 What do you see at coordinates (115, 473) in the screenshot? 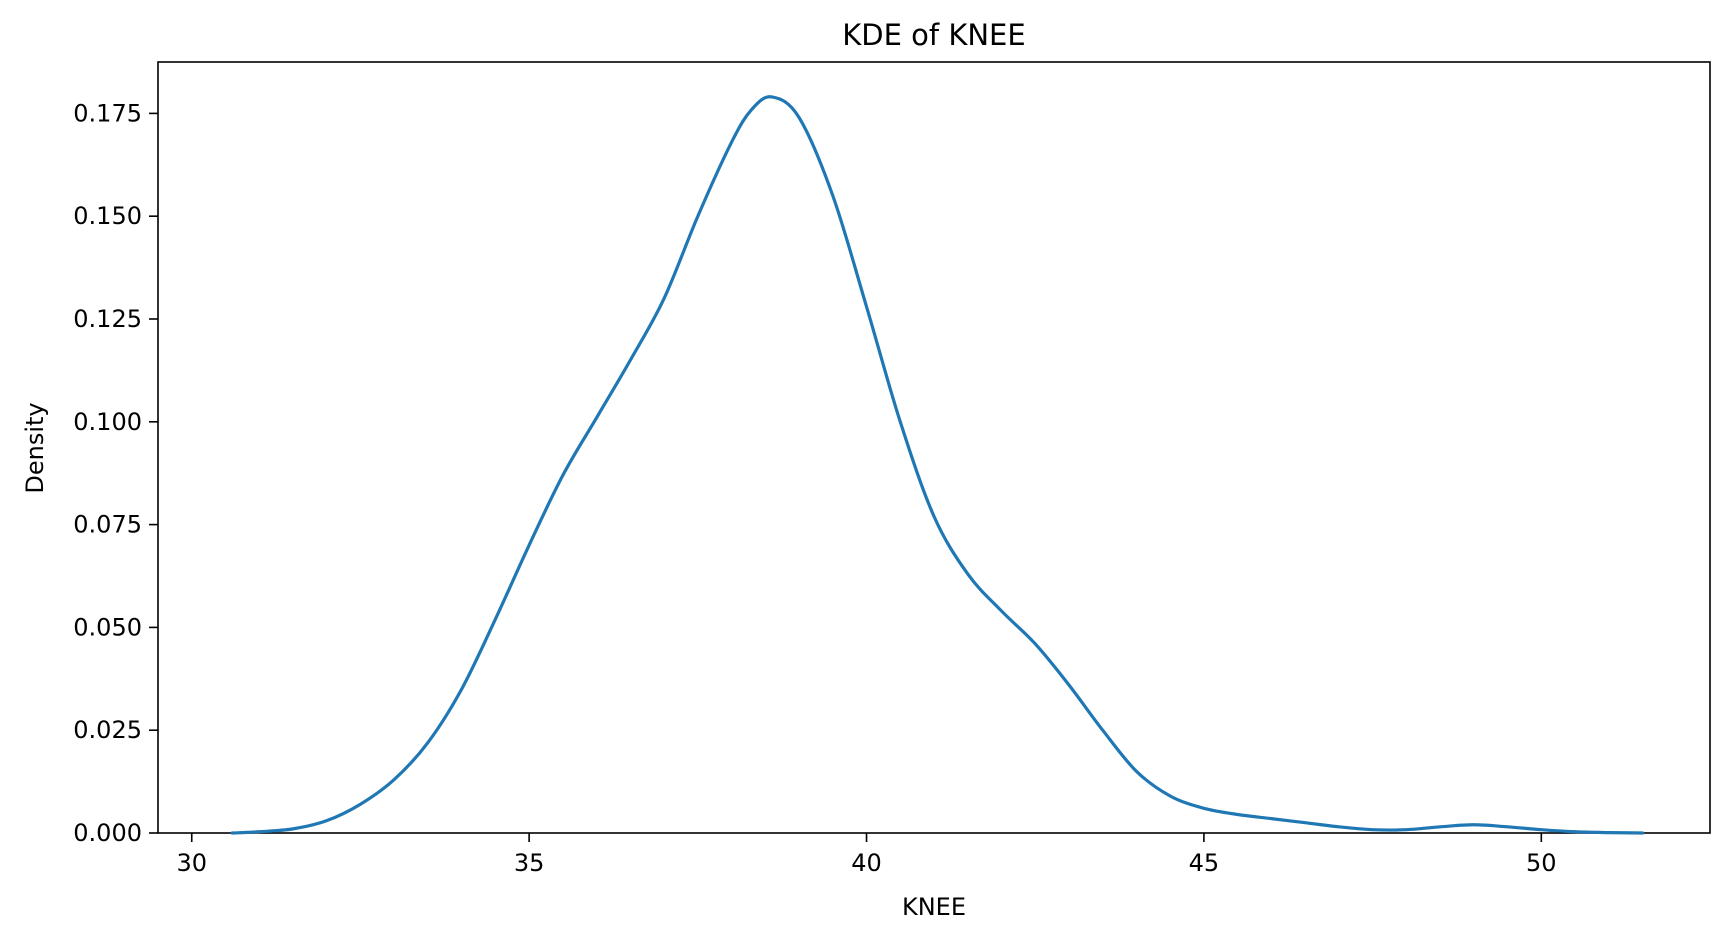
I see `y-axis-ticks: 0.000 0.025 0.050 0.075 0.100 0.125 0.150 0.175` at bounding box center [115, 473].